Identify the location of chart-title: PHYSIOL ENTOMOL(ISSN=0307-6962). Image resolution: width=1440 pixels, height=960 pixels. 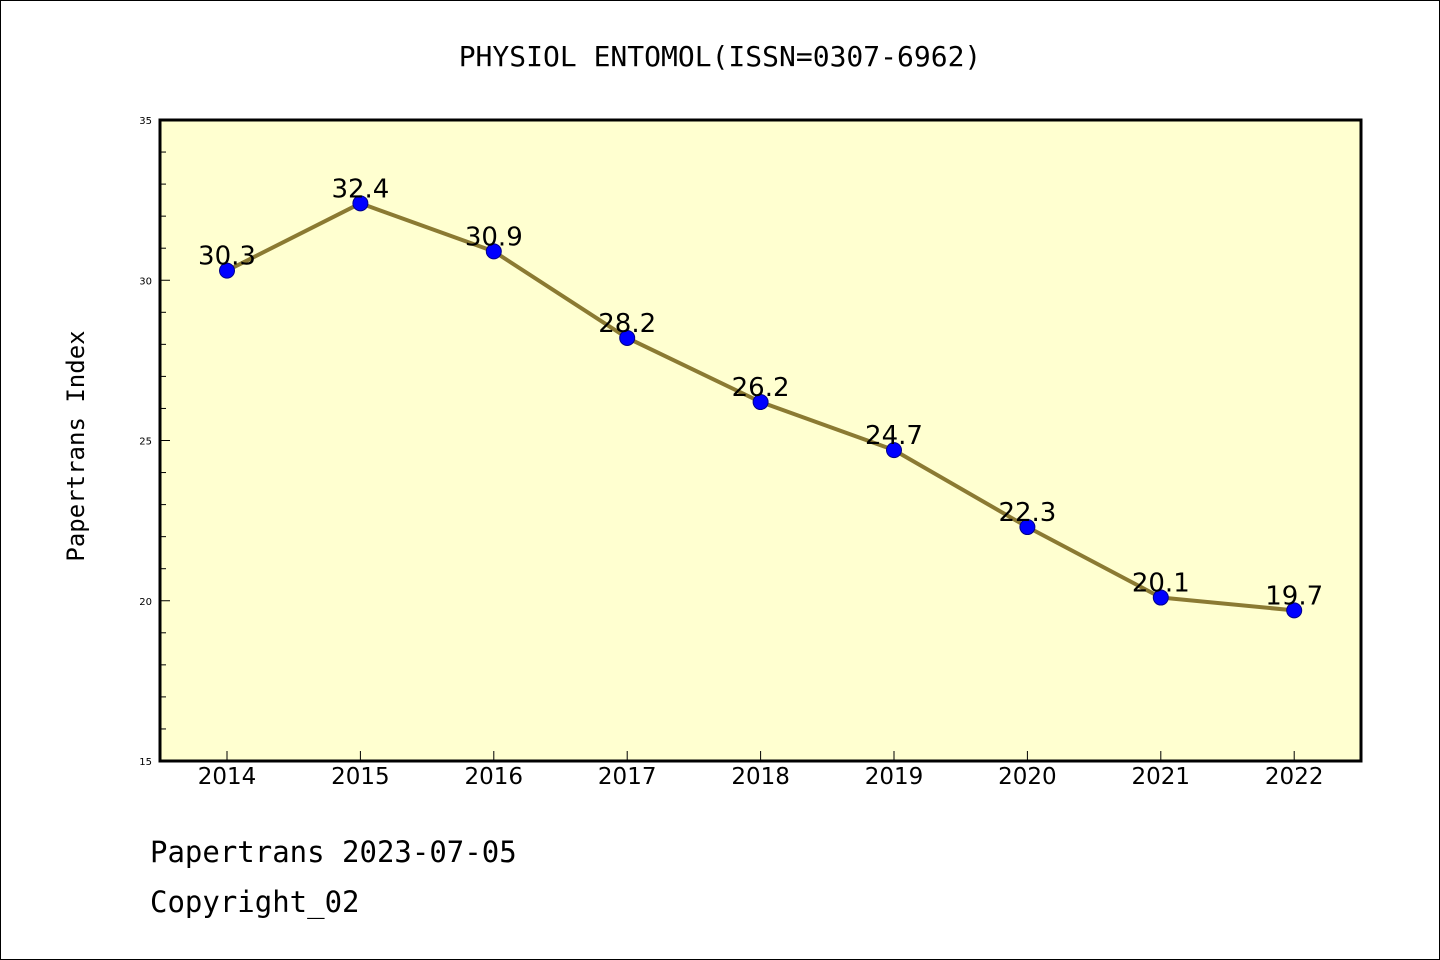
(720, 56).